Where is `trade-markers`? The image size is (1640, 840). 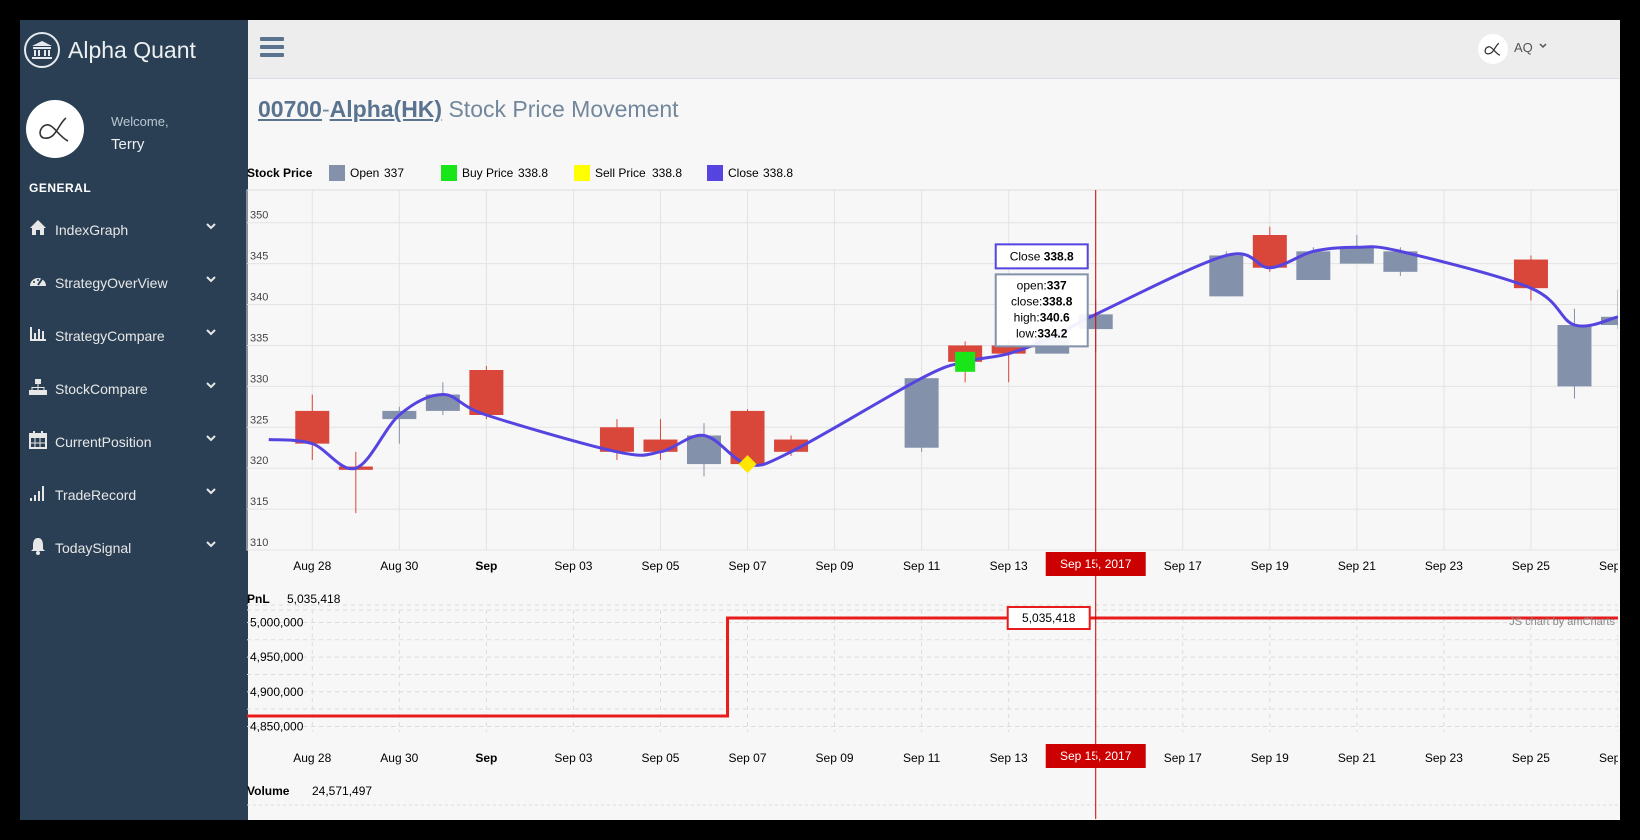 trade-markers is located at coordinates (857, 412).